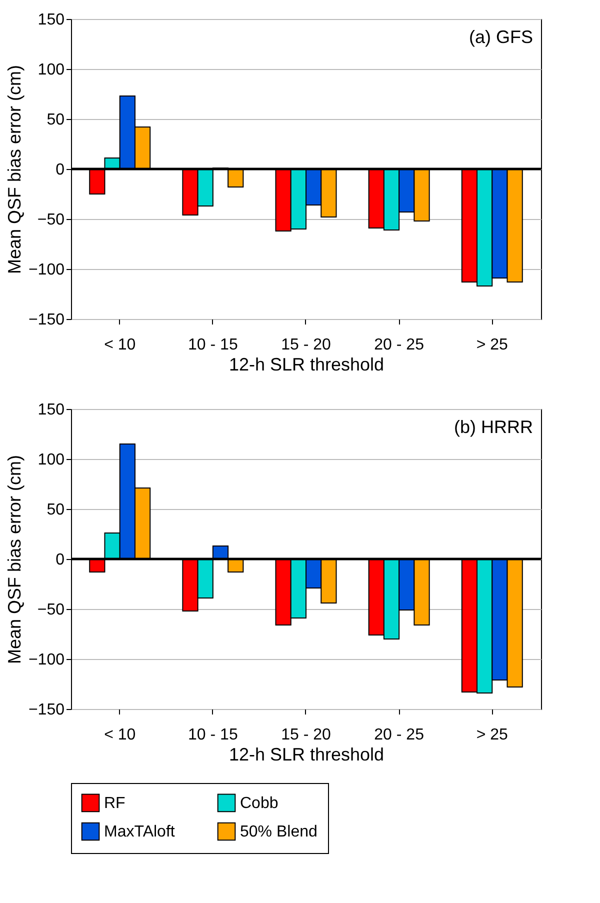  Describe the element at coordinates (259, 803) in the screenshot. I see `legend-label: Cobb` at that location.